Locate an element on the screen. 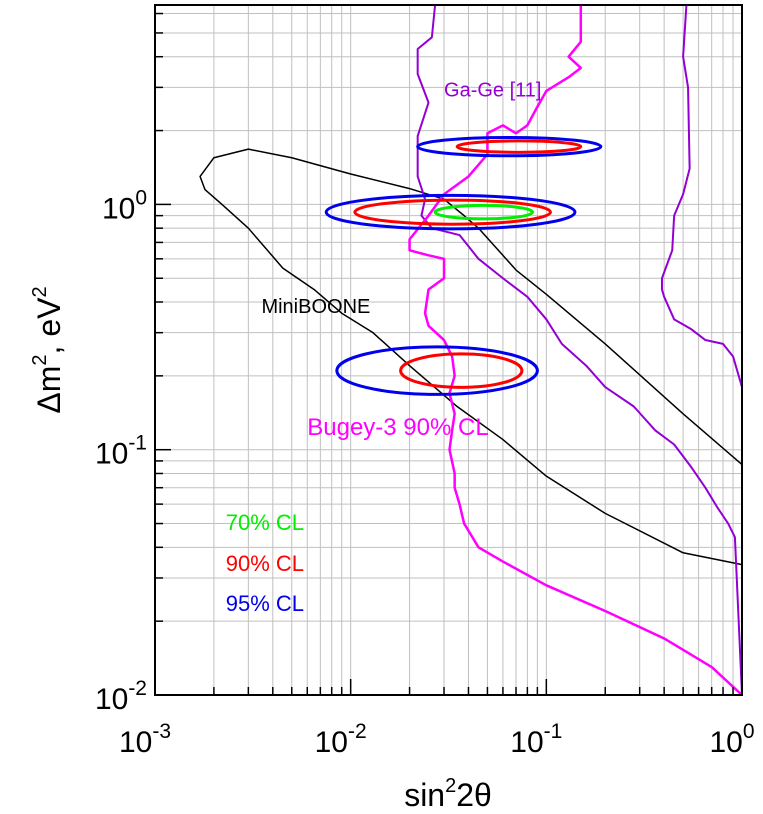 The width and height of the screenshot is (763, 814). legend-cl90: 90% CL is located at coordinates (265, 563).